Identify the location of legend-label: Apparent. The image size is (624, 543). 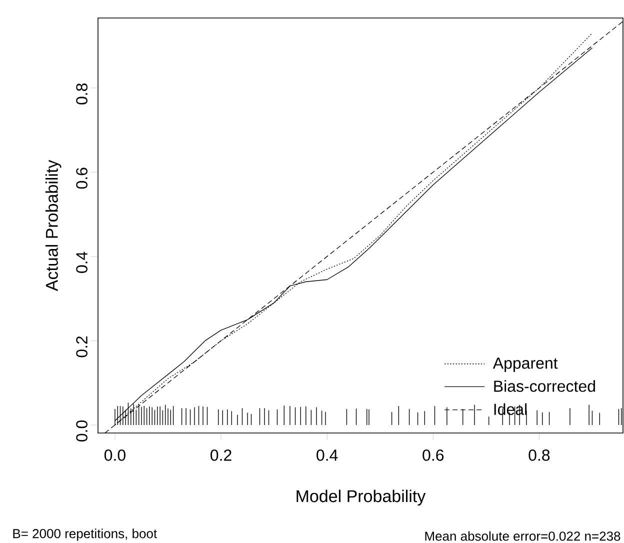
(525, 365).